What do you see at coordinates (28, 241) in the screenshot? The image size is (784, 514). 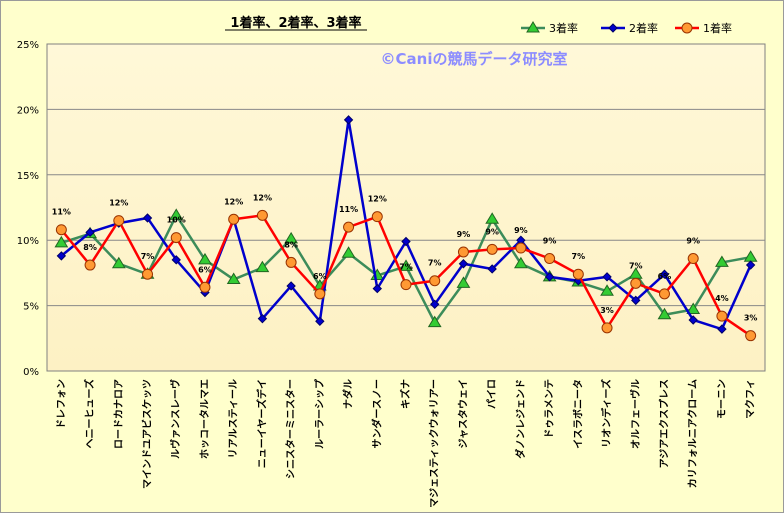 I see `y-tick-label: 10%` at bounding box center [28, 241].